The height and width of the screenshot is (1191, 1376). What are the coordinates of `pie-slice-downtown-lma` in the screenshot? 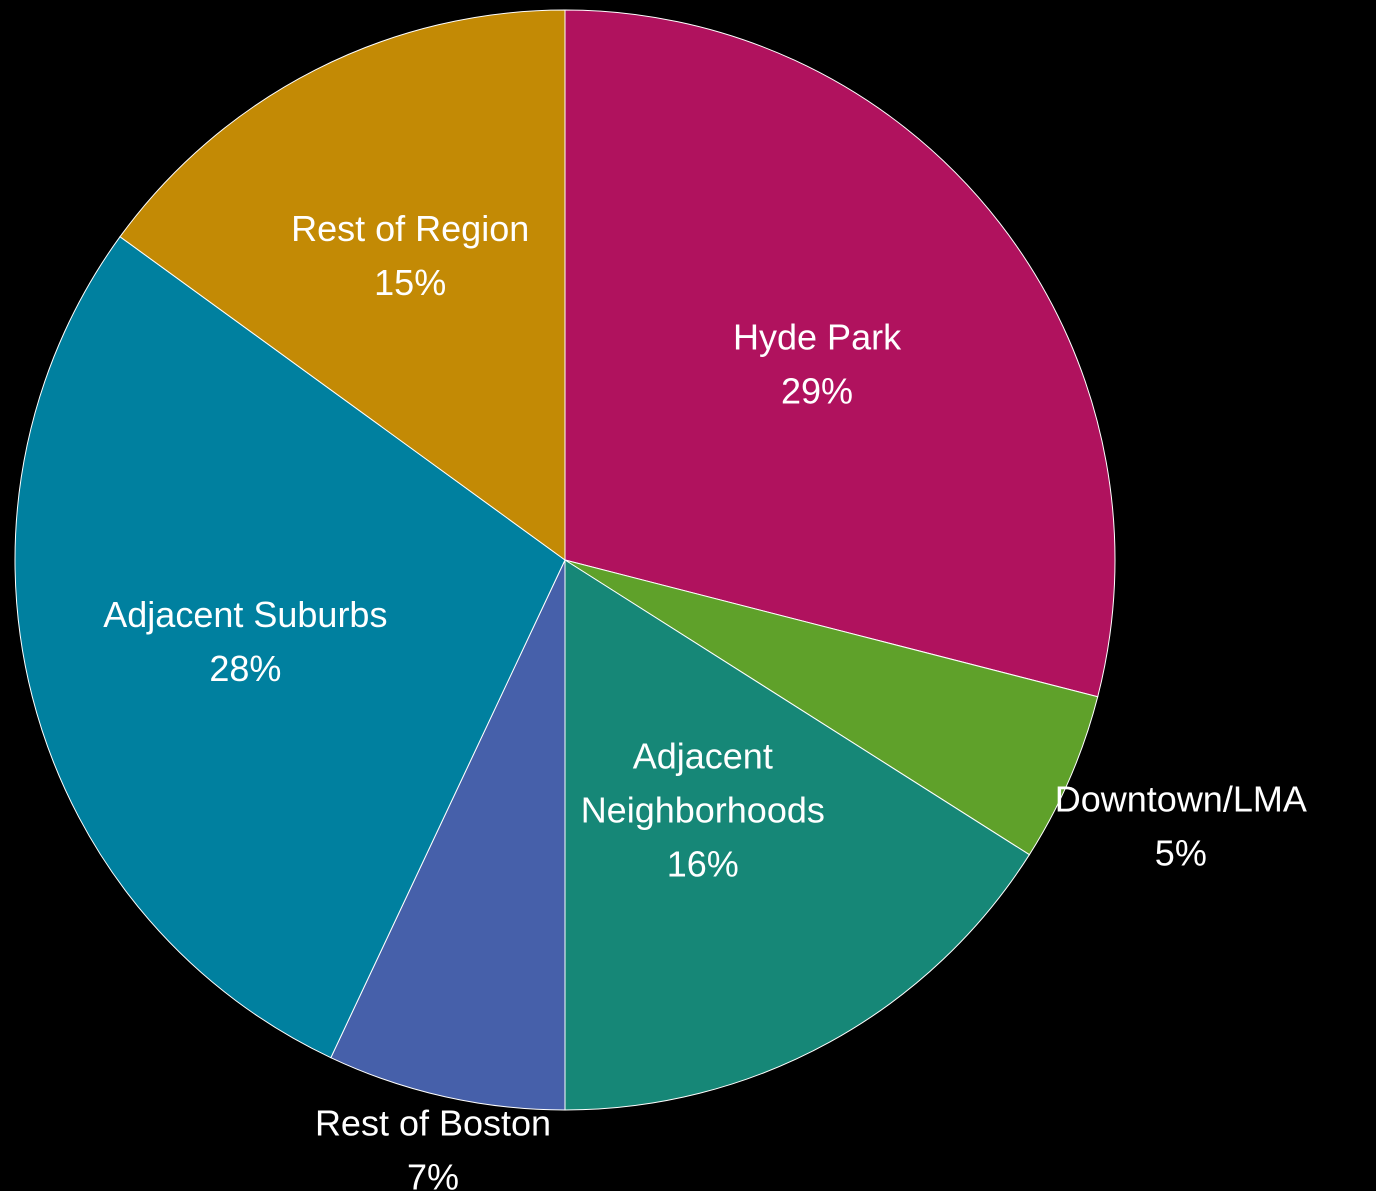 It's located at (831, 707).